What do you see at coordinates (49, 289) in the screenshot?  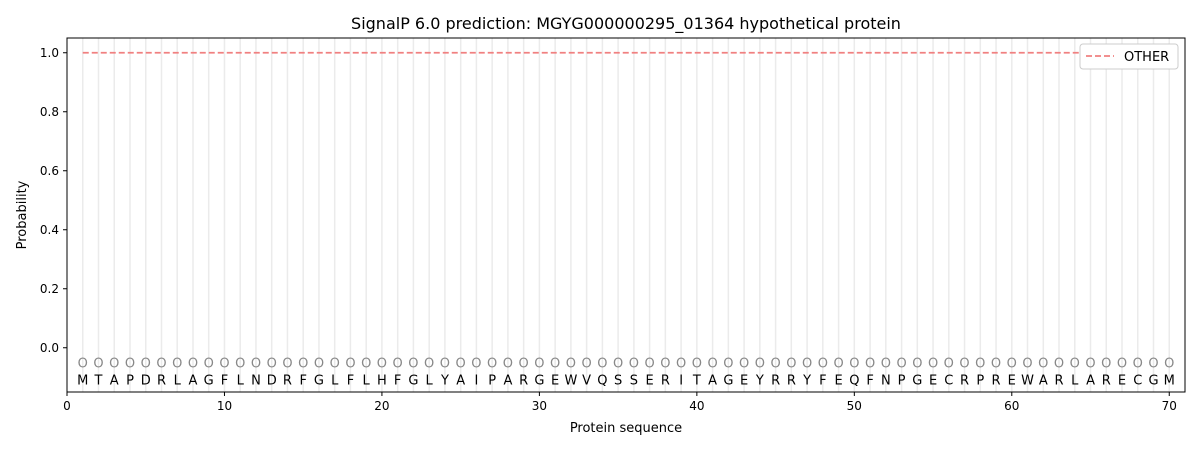 I see `y-tick-label: 0.2` at bounding box center [49, 289].